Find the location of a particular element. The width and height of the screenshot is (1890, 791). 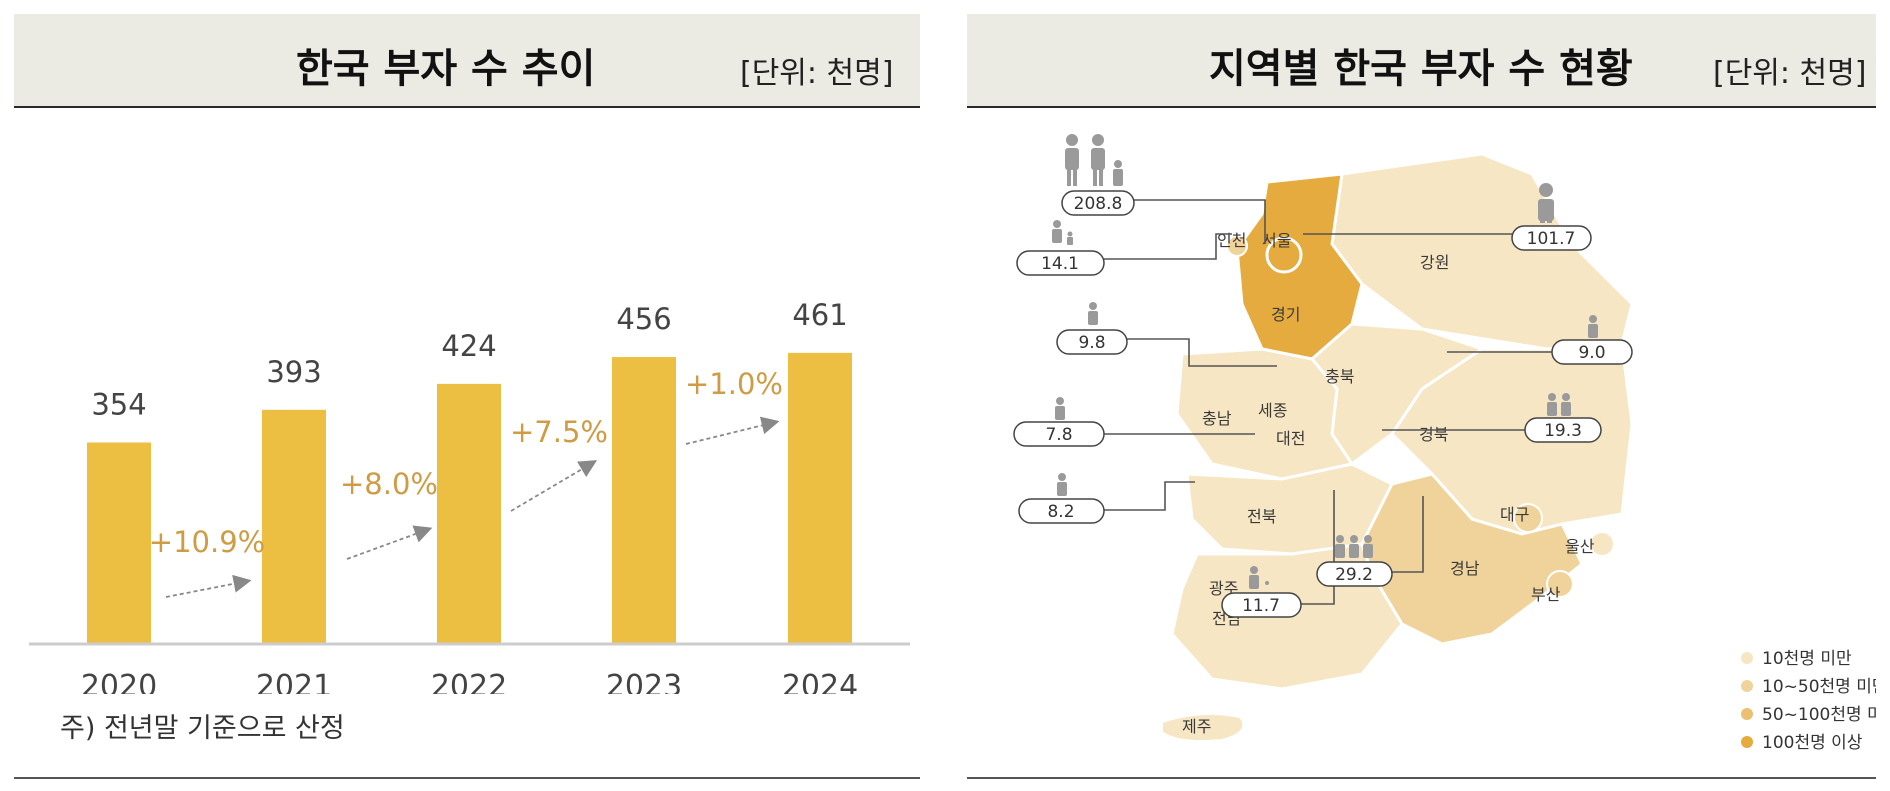

growth-label-4: +1.0% is located at coordinates (734, 384).